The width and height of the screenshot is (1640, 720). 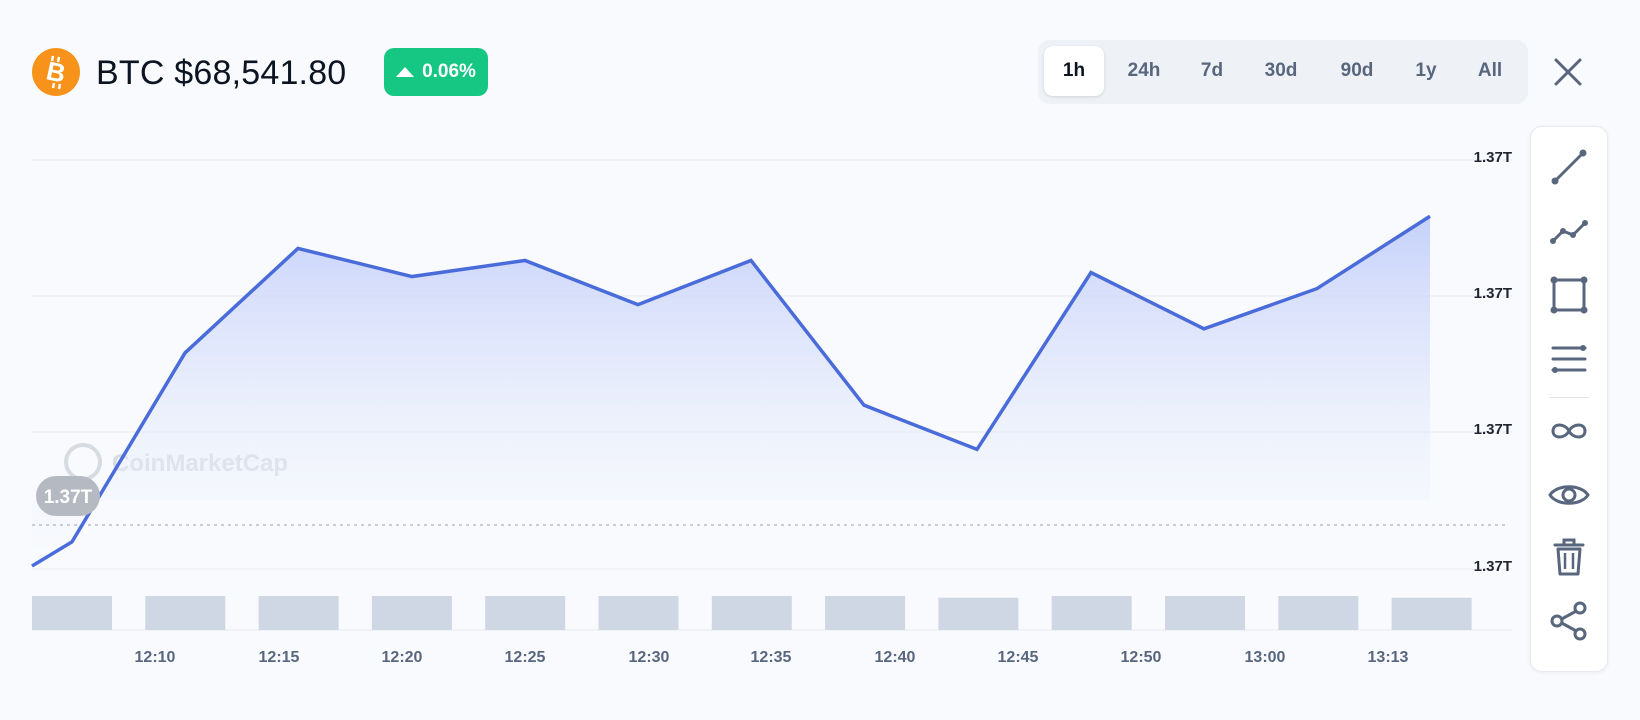 I want to click on x-tick-label: 13:00, so click(x=1265, y=657).